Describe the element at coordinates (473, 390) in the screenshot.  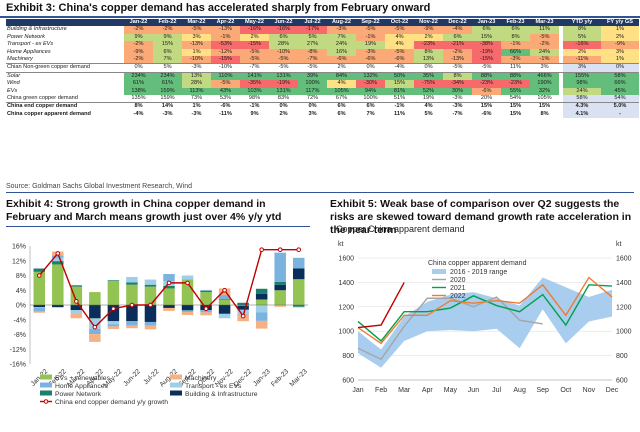
I see `x-tick-label: Jun` at that location.